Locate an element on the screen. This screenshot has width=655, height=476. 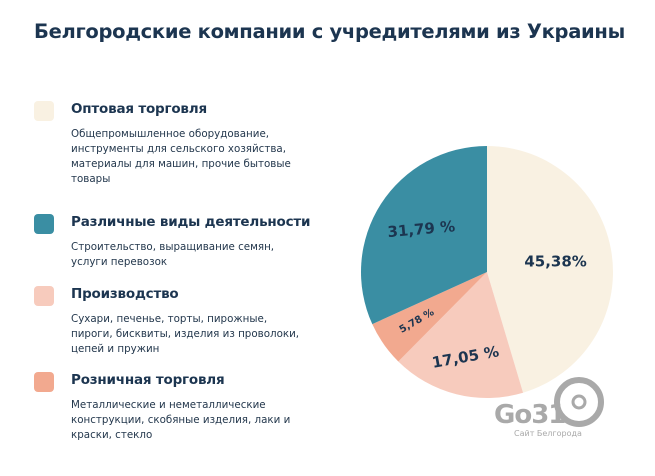
legend-name: Производство is located at coordinates (125, 294).